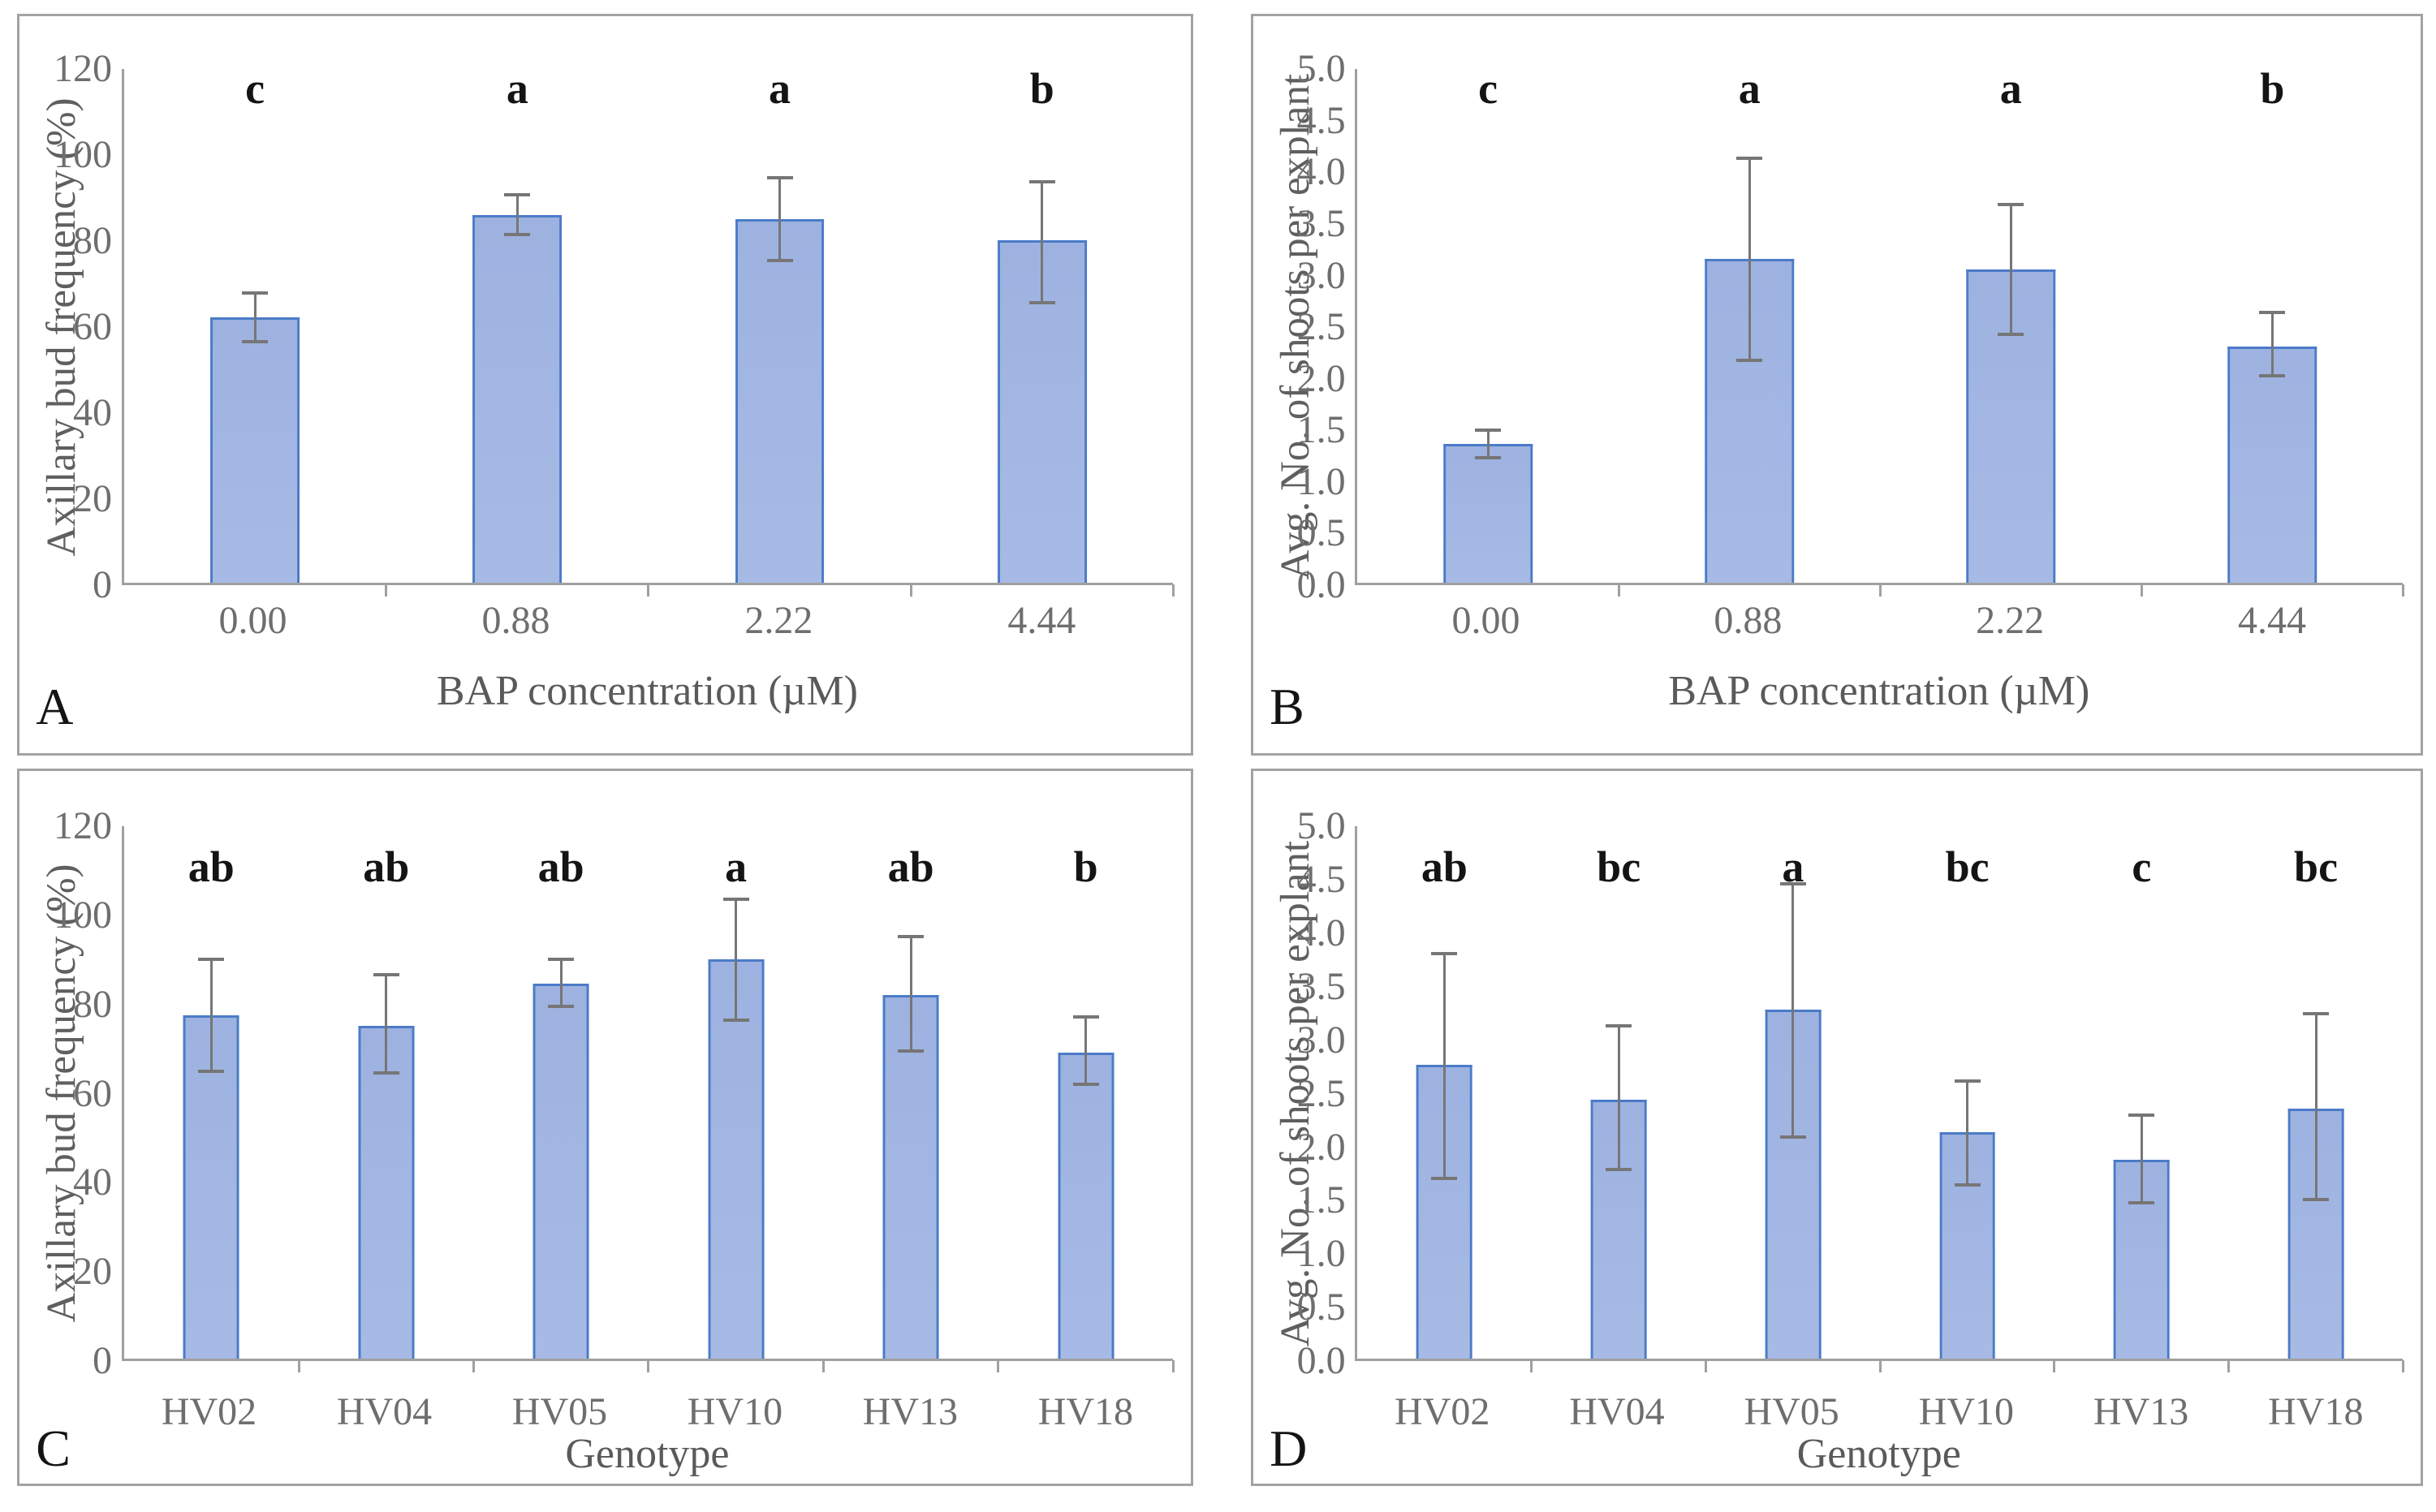 Image resolution: width=2436 pixels, height=1512 pixels. What do you see at coordinates (778, 620) in the screenshot?
I see `x-category-label: 2.22` at bounding box center [778, 620].